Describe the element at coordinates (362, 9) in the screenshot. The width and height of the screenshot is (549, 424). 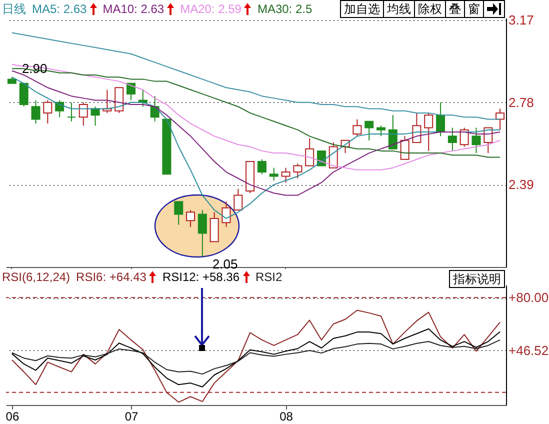
I see `text: 加自选` at that location.